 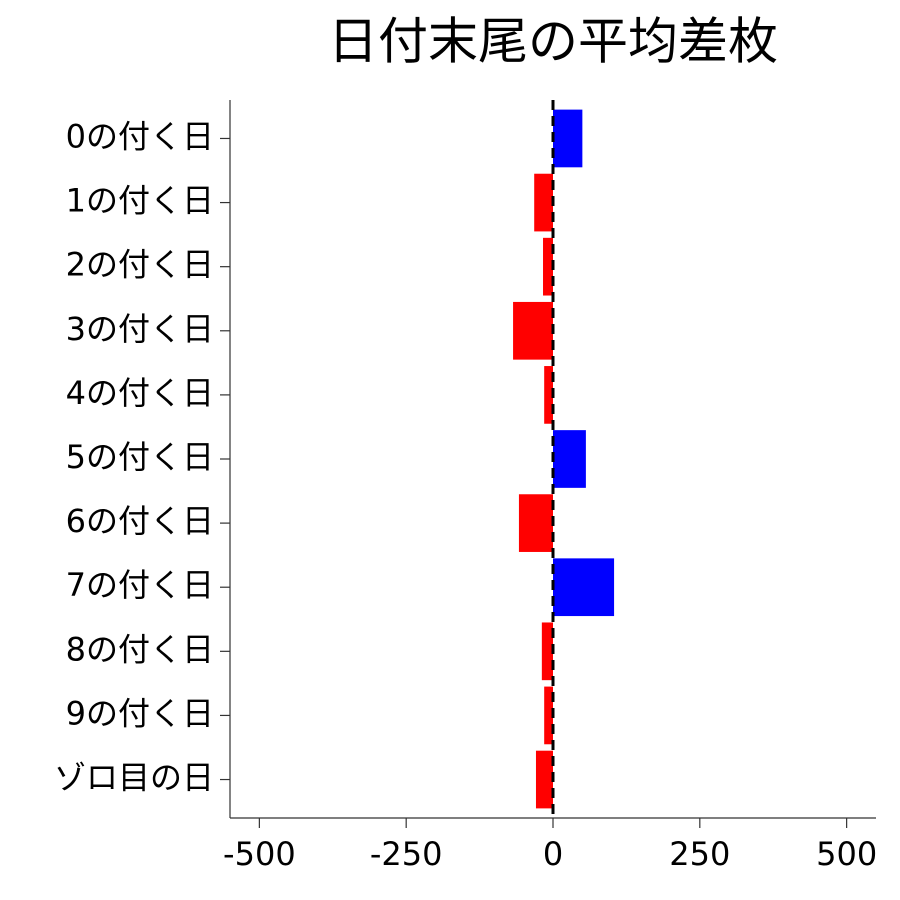 What do you see at coordinates (140, 393) in the screenshot?
I see `y-tick-label: 4の付く日` at bounding box center [140, 393].